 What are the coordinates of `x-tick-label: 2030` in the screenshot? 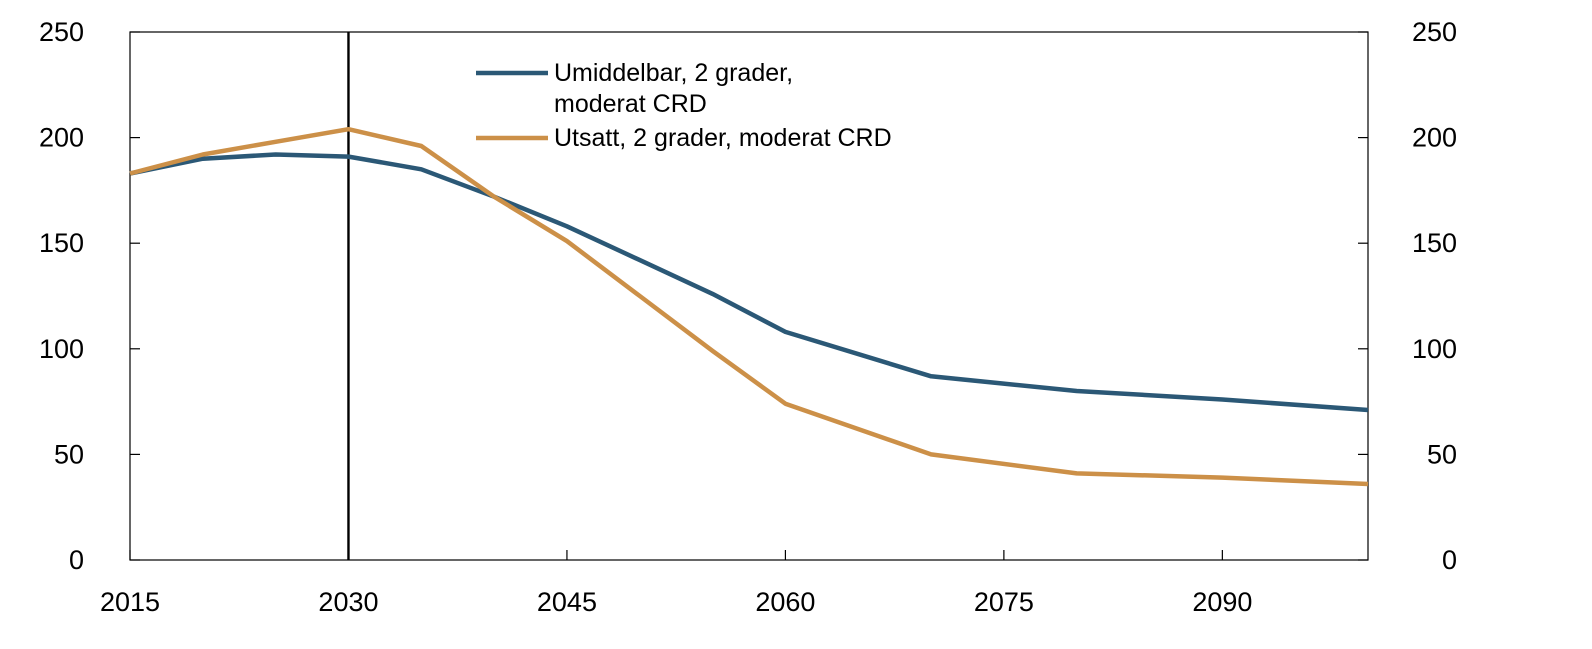 It's located at (348, 602).